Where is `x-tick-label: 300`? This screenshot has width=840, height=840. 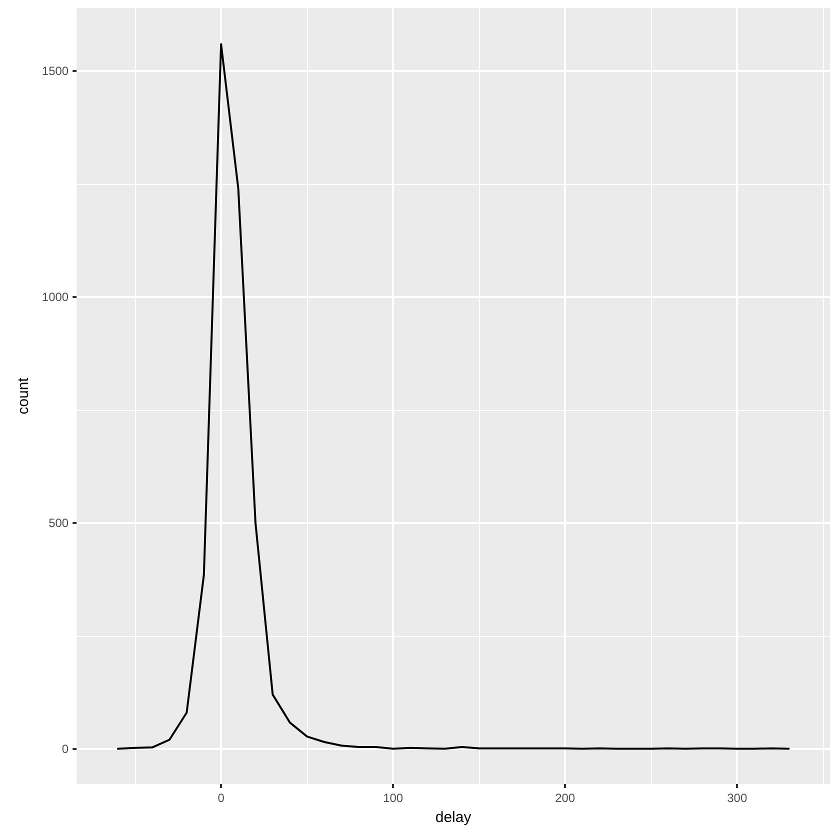 x-tick-label: 300 is located at coordinates (737, 798).